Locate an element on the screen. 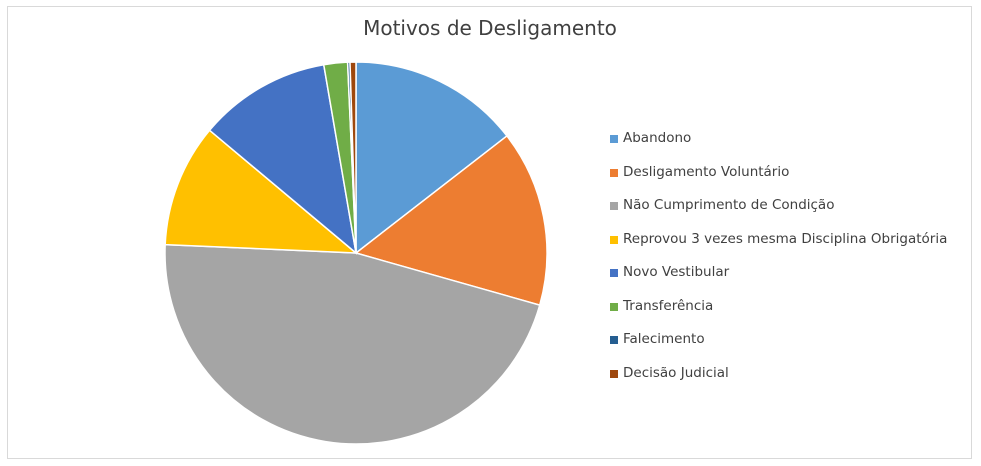 Image resolution: width=981 pixels, height=466 pixels. legend-label: Decisão Judicial is located at coordinates (676, 372).